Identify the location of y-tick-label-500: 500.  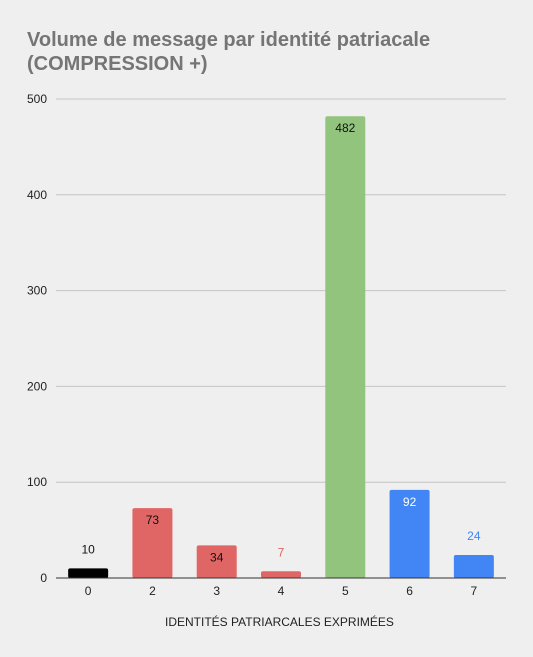
(37, 99).